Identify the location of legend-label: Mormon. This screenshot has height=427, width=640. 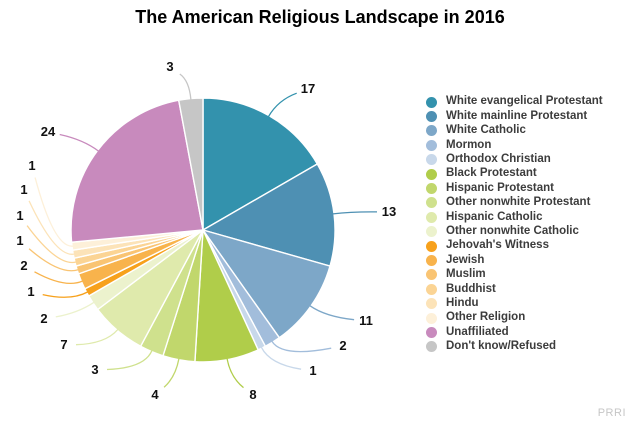
(469, 144).